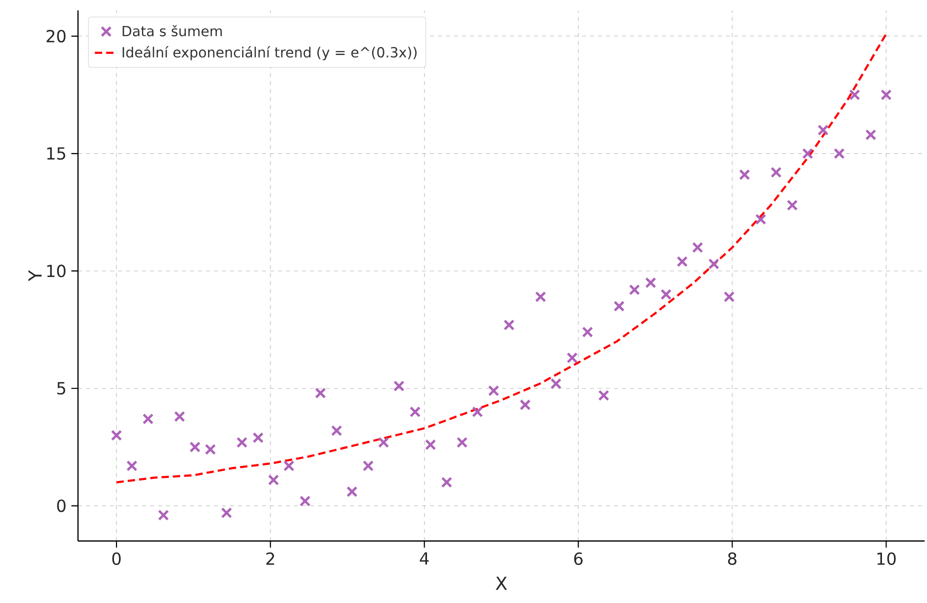  I want to click on y-tick-label: 10, so click(56, 271).